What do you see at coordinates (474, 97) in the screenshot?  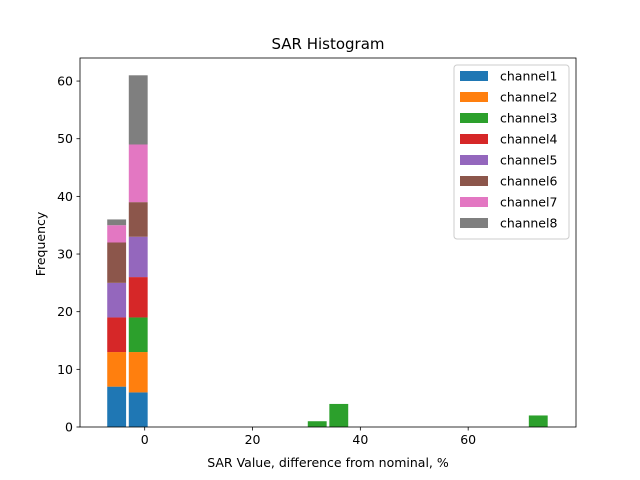 I see `legend-swatch-channel2` at bounding box center [474, 97].